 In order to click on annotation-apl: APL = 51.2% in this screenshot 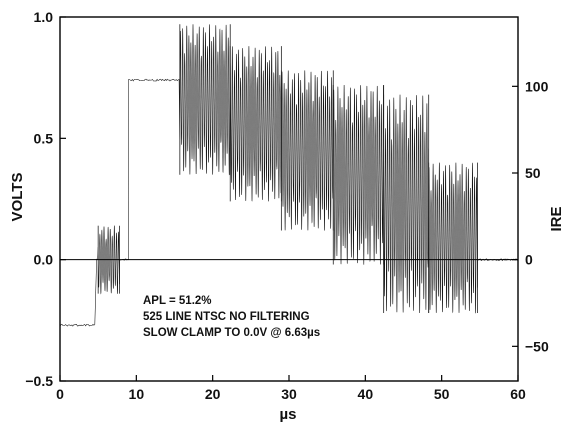, I will do `click(177, 301)`.